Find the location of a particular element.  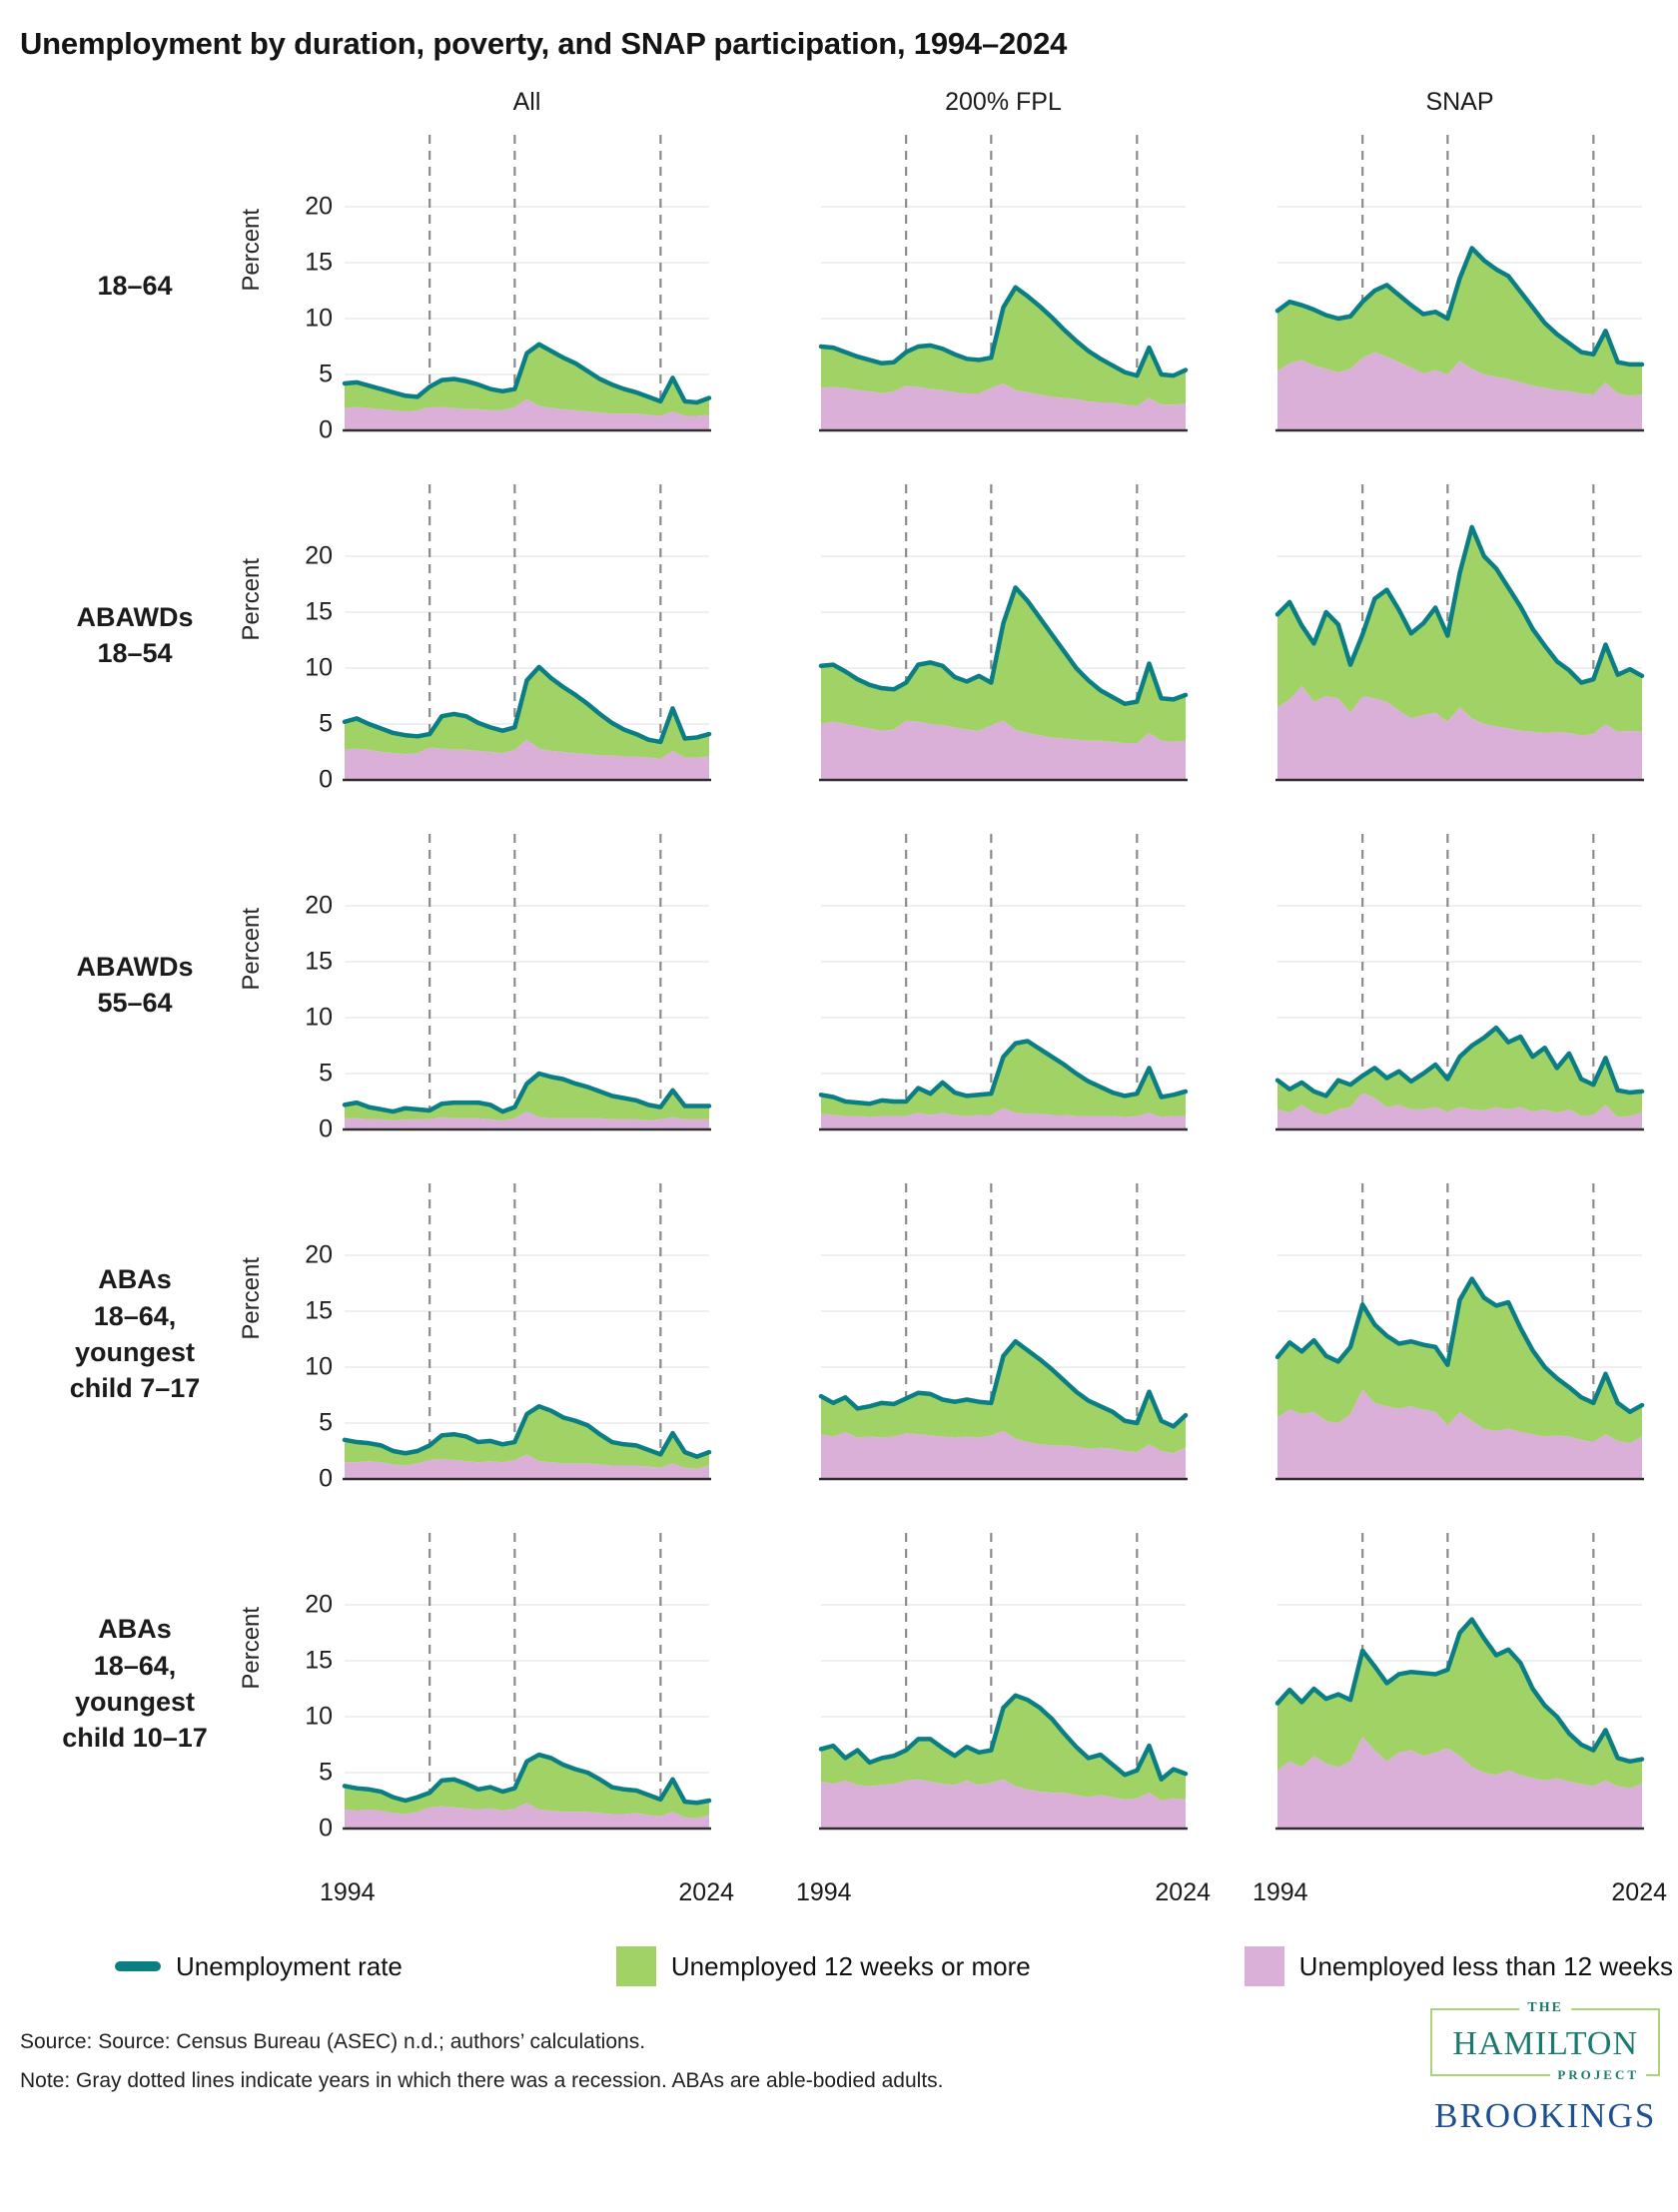

column-header-snap: SNAP is located at coordinates (1460, 102).